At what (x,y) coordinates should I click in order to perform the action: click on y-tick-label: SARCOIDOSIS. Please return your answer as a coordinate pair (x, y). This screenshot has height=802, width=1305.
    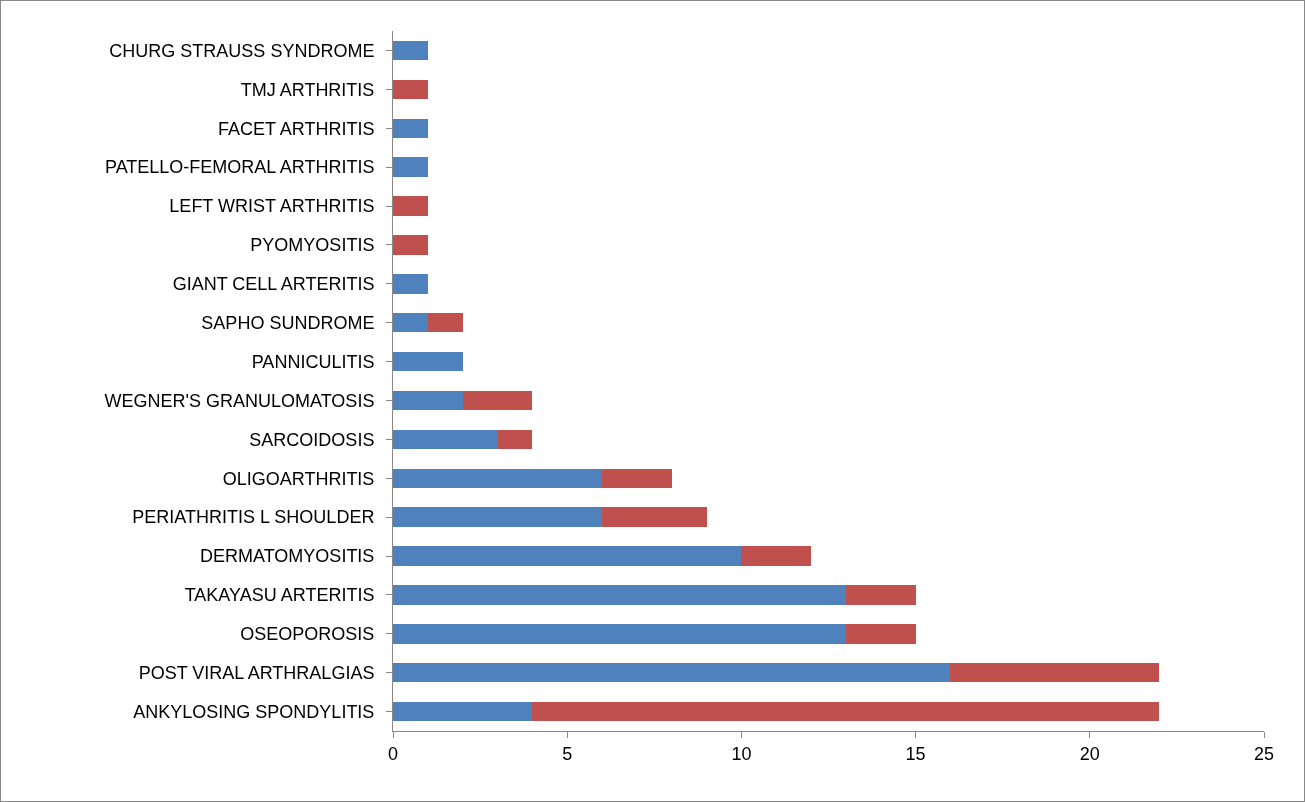
    Looking at the image, I should click on (312, 439).